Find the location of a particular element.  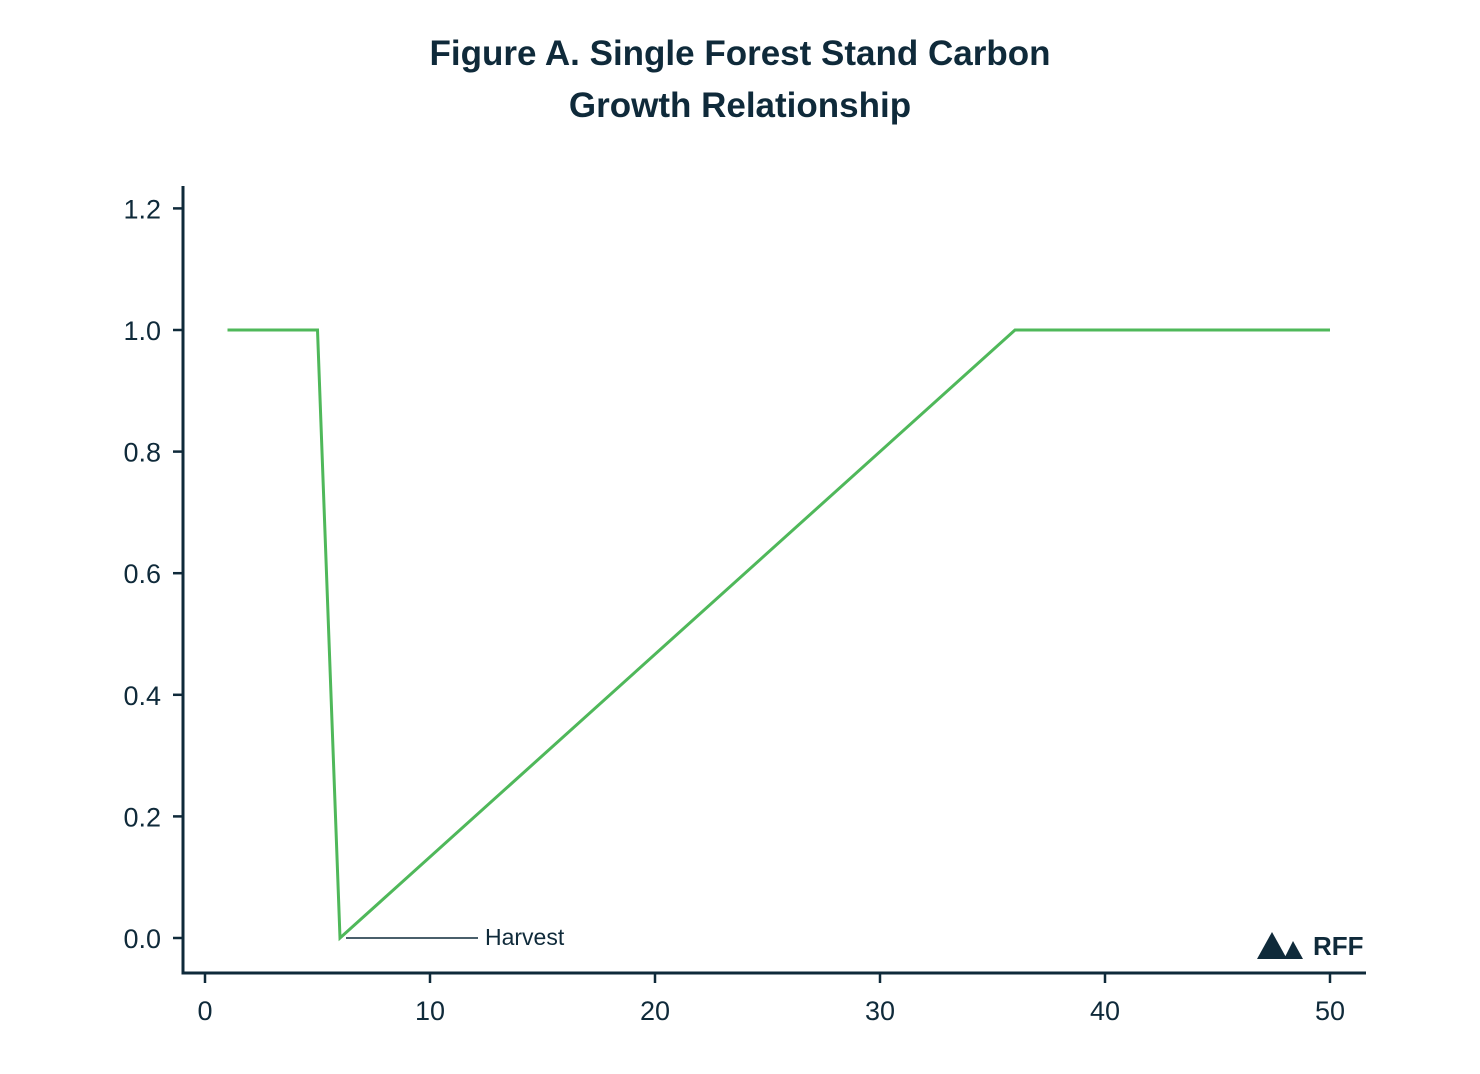

x-tick-label: 30 is located at coordinates (880, 1011).